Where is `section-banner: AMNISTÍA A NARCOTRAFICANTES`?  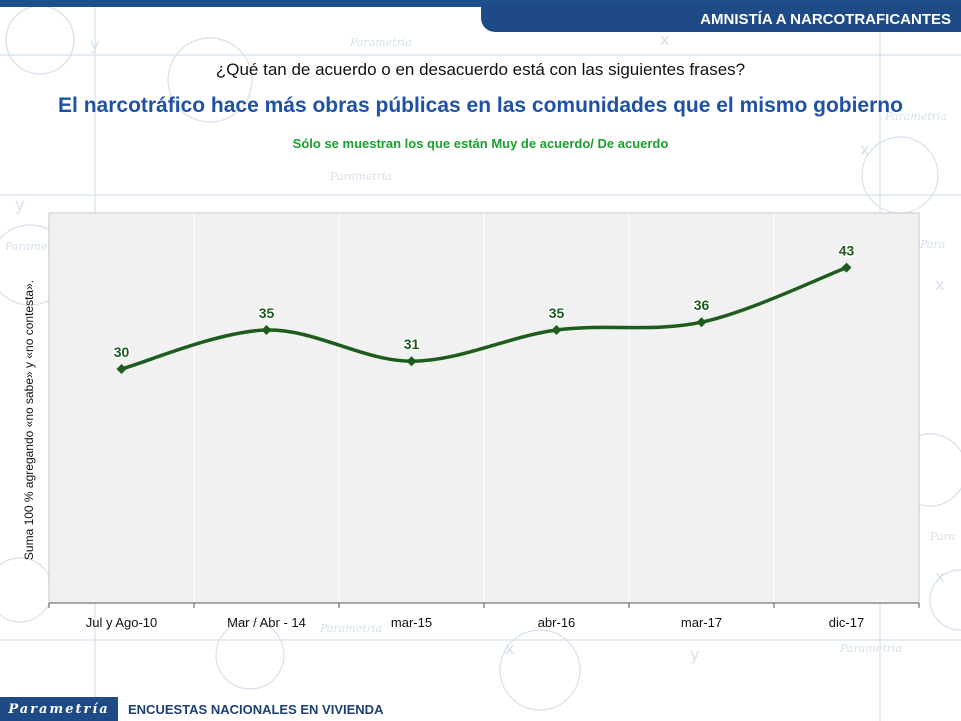
section-banner: AMNISTÍA A NARCOTRAFICANTES is located at coordinates (721, 19).